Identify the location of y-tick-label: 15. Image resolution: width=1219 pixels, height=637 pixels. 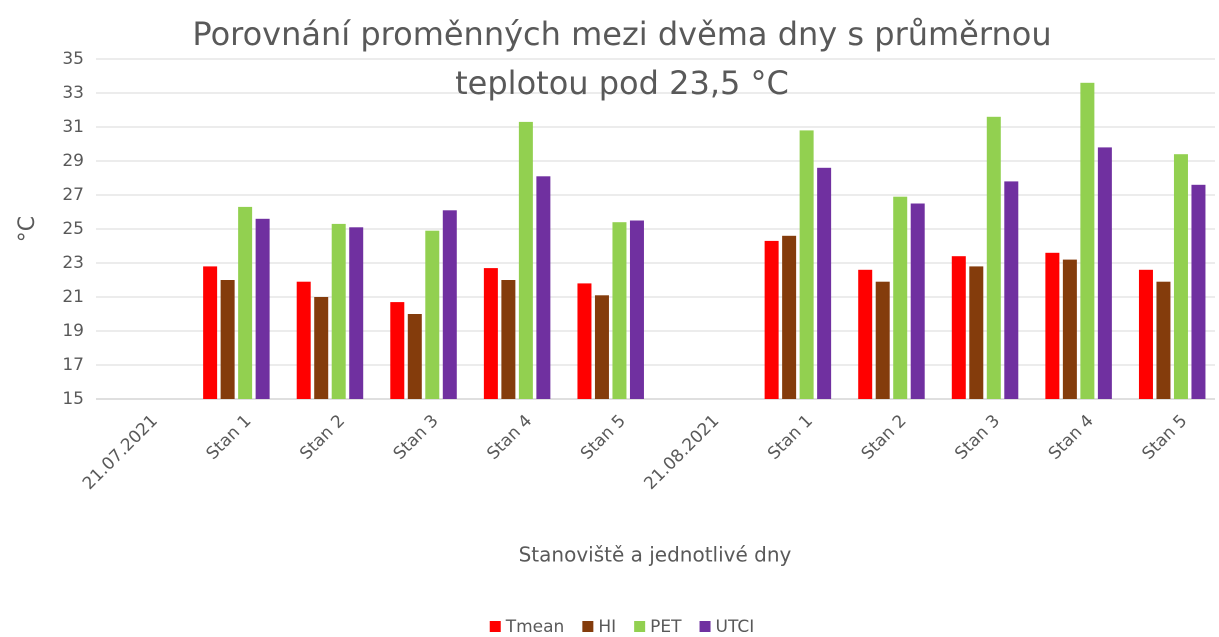
(73, 399).